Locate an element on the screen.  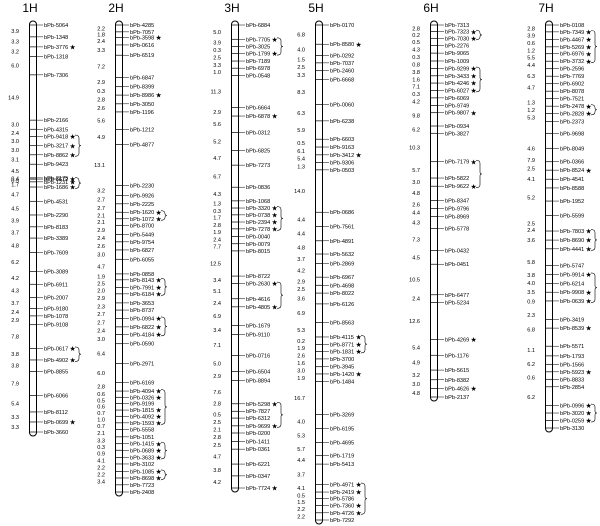
distance-label: 0.2 is located at coordinates (301, 342).